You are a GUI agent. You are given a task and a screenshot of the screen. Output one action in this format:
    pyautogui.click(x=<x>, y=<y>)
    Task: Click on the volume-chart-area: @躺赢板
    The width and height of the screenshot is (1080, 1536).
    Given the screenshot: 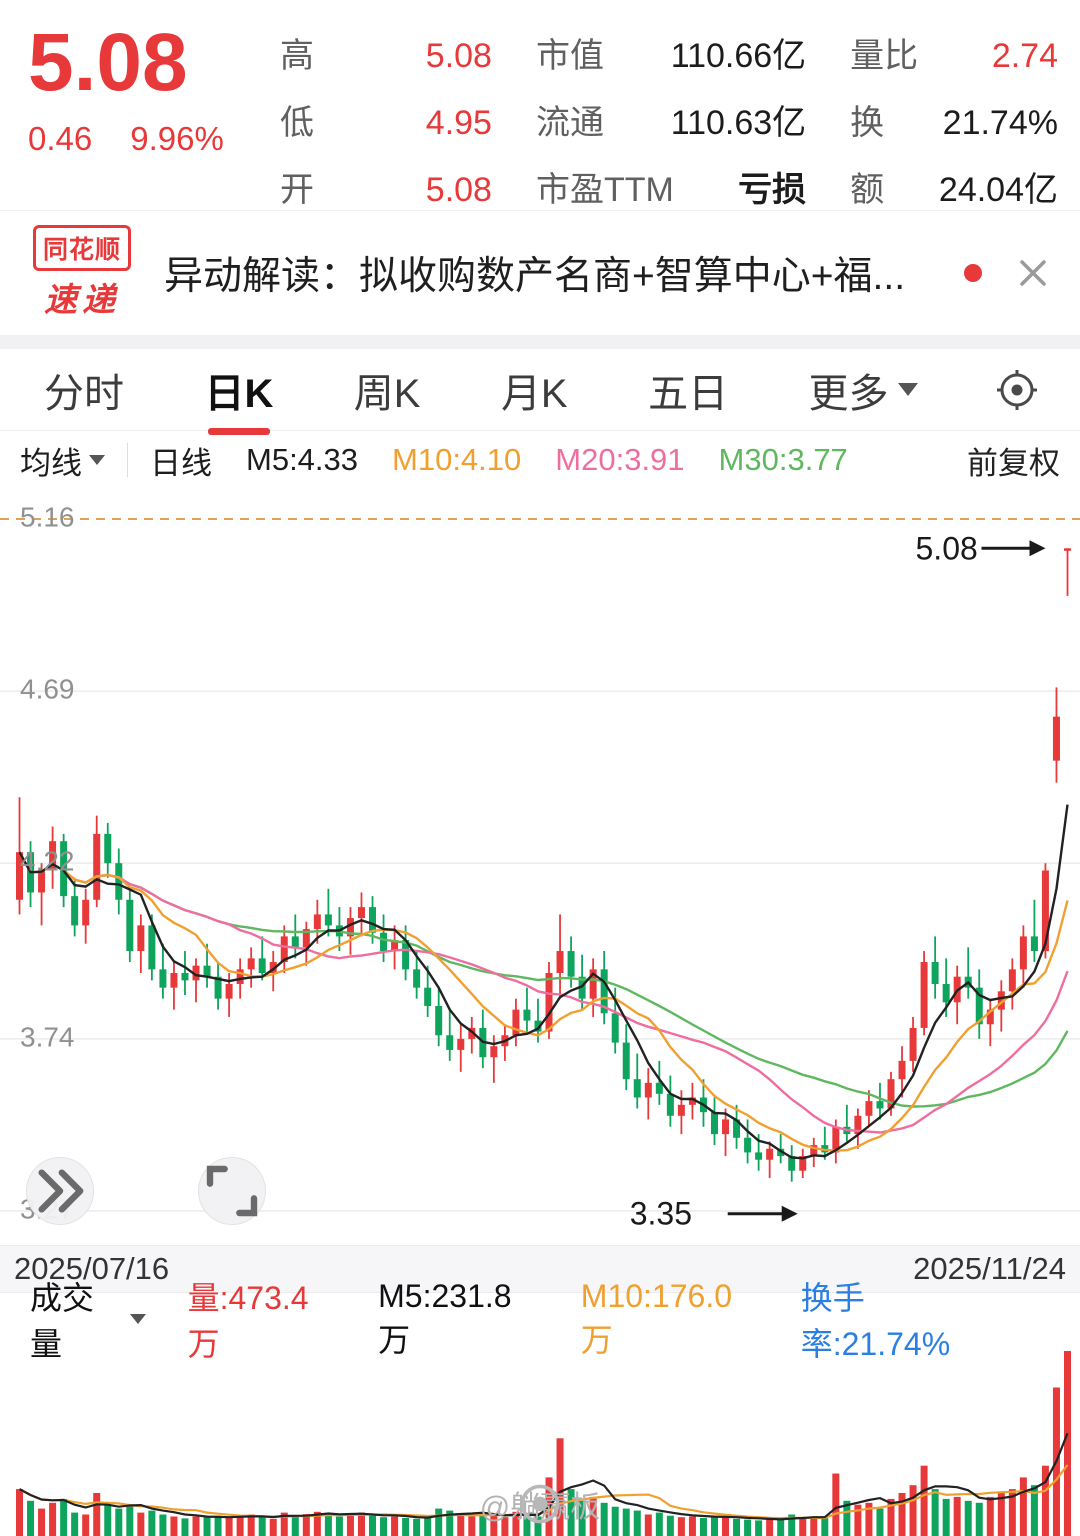 What is the action you would take?
    pyautogui.click(x=540, y=1440)
    